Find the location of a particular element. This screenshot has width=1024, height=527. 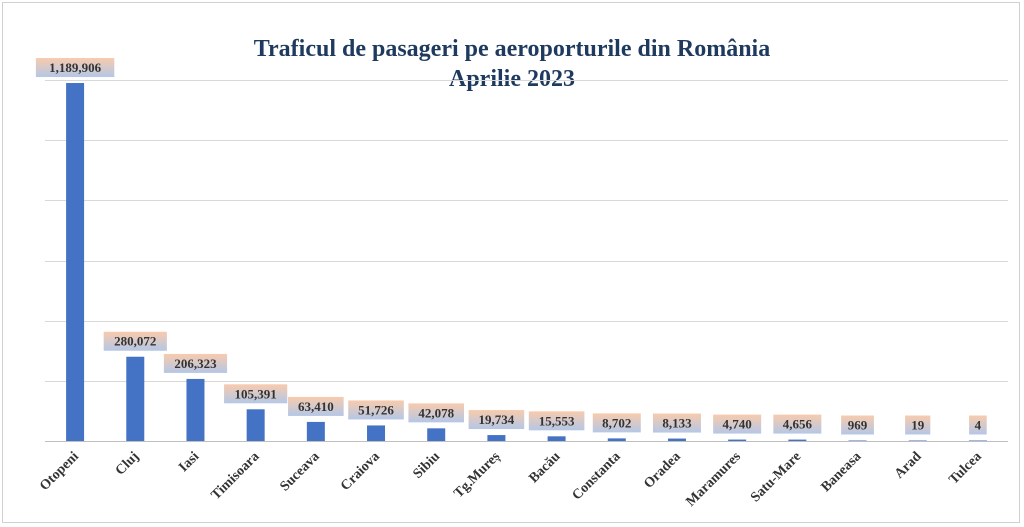

bar-otopeni is located at coordinates (75, 262).